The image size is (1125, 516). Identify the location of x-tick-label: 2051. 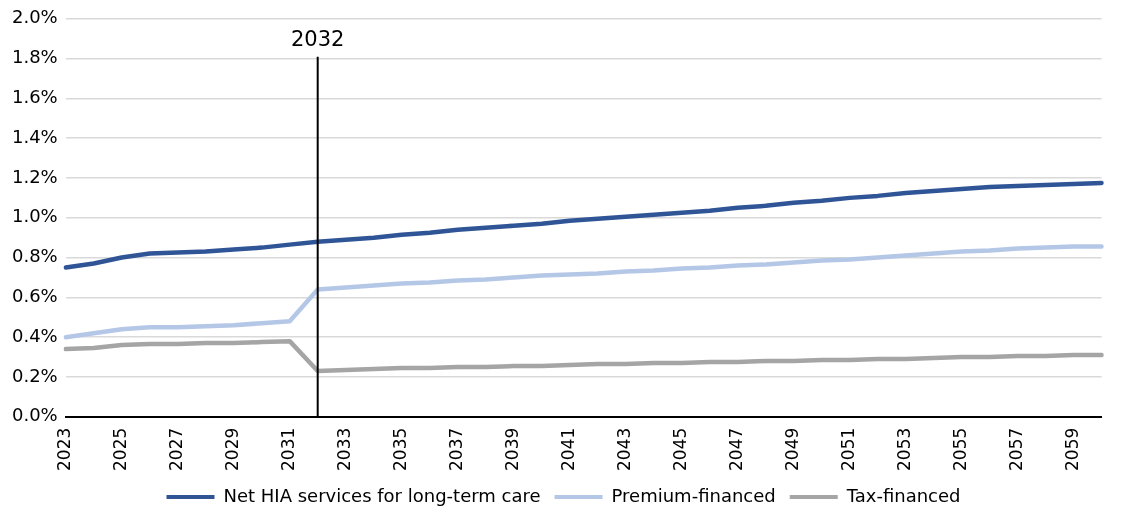
(848, 449).